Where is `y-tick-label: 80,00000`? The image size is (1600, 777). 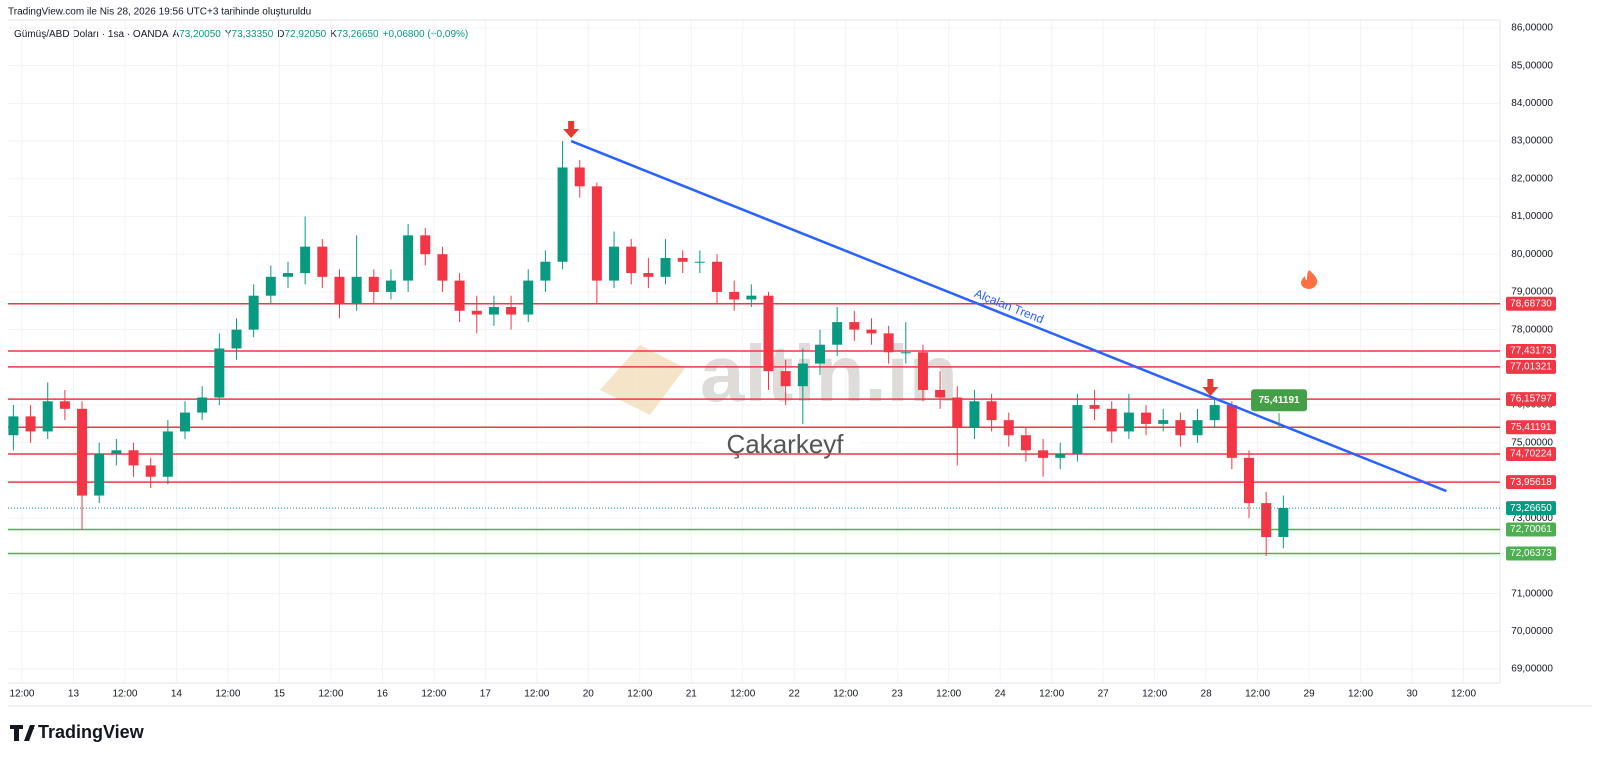
y-tick-label: 80,00000 is located at coordinates (1532, 254).